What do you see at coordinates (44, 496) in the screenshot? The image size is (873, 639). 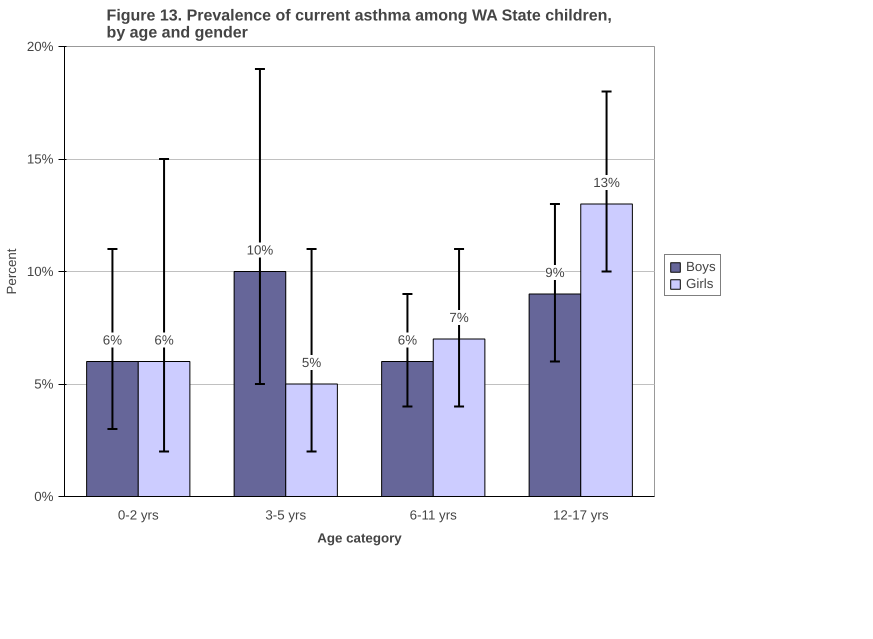 I see `y-tick-label: 0%` at bounding box center [44, 496].